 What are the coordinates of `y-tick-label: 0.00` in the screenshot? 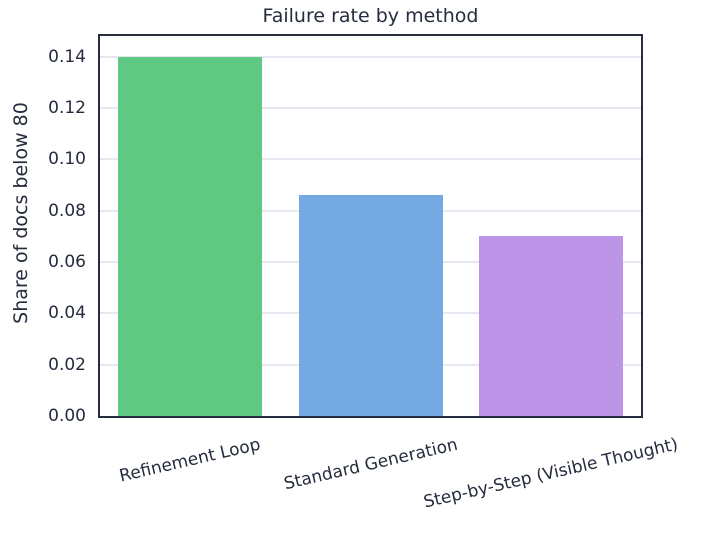 It's located at (67, 416).